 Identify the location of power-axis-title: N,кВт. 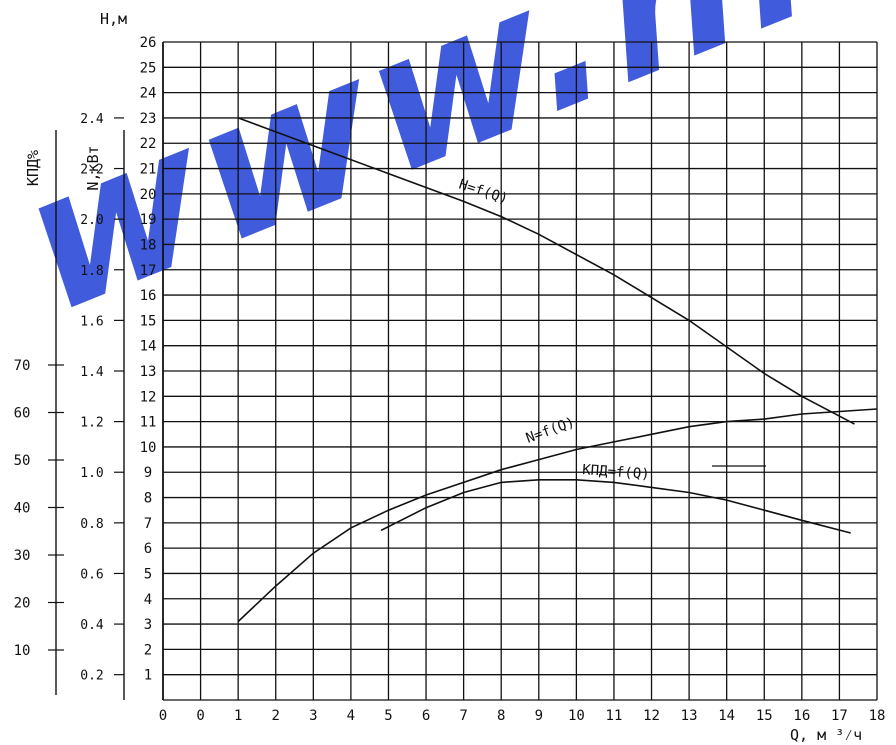
(93, 167).